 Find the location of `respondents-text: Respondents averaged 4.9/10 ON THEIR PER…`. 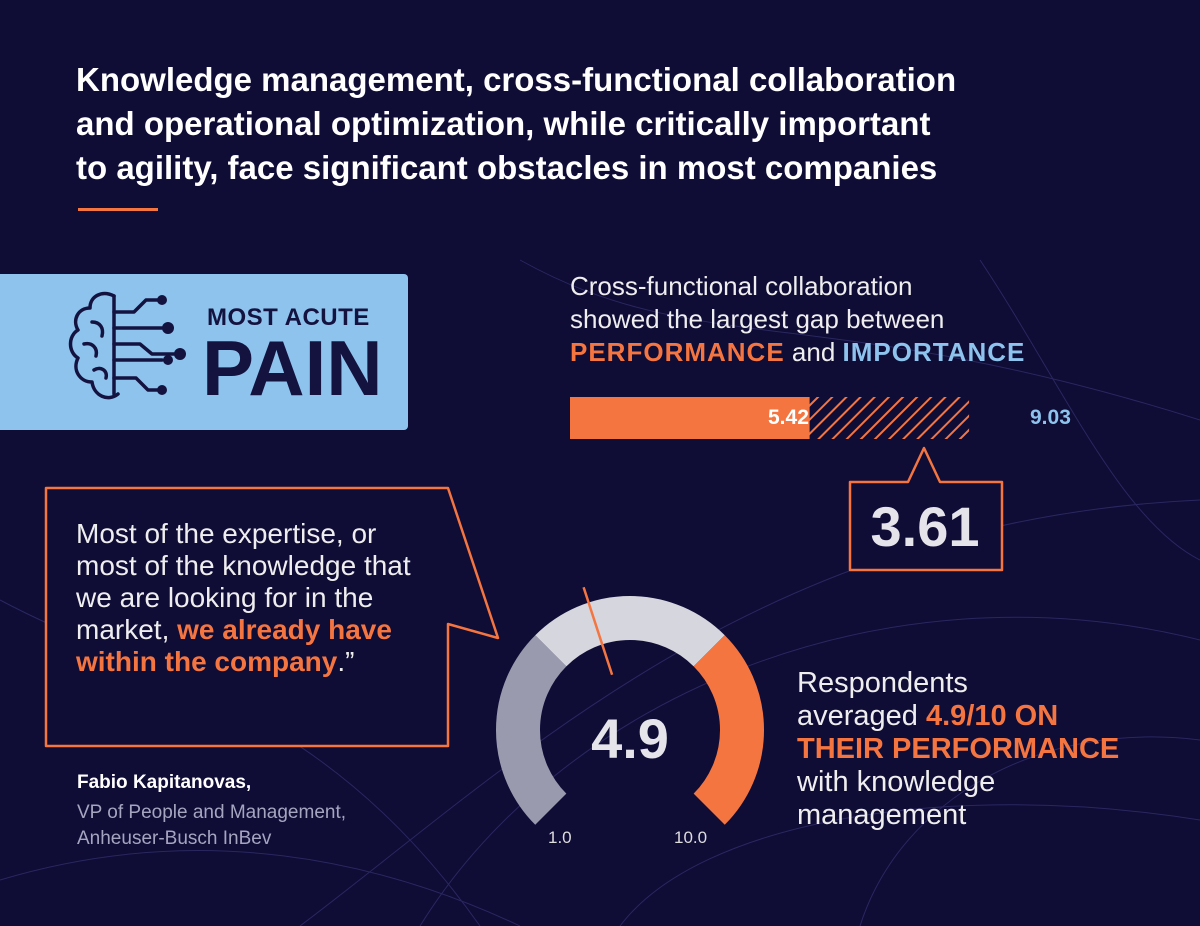

respondents-text: Respondents averaged 4.9/10 ON THEIR PER… is located at coordinates (962, 749).